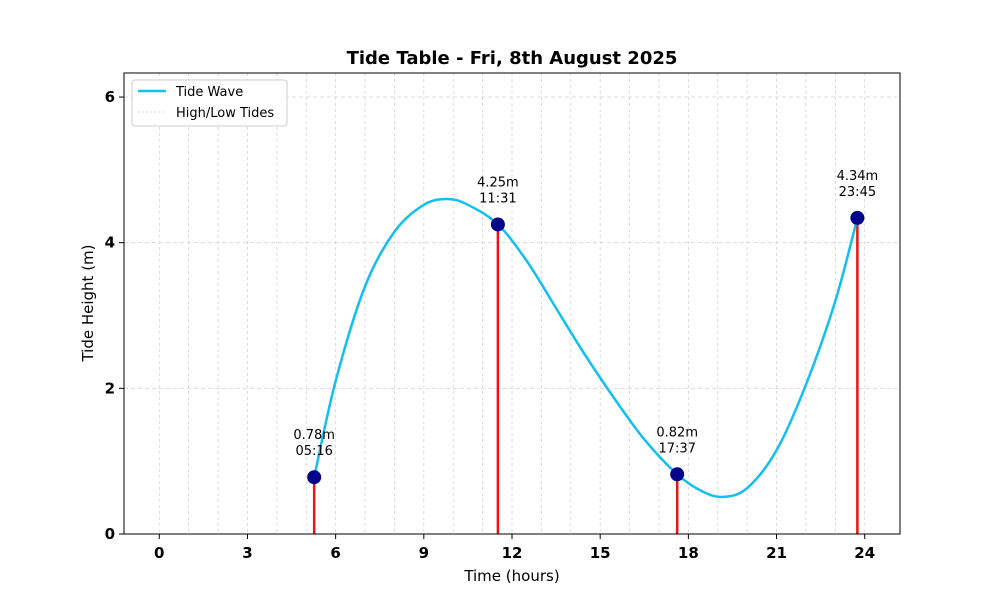 This screenshot has width=1000, height=600. What do you see at coordinates (858, 176) in the screenshot?
I see `tide-height-label: 4.34m` at bounding box center [858, 176].